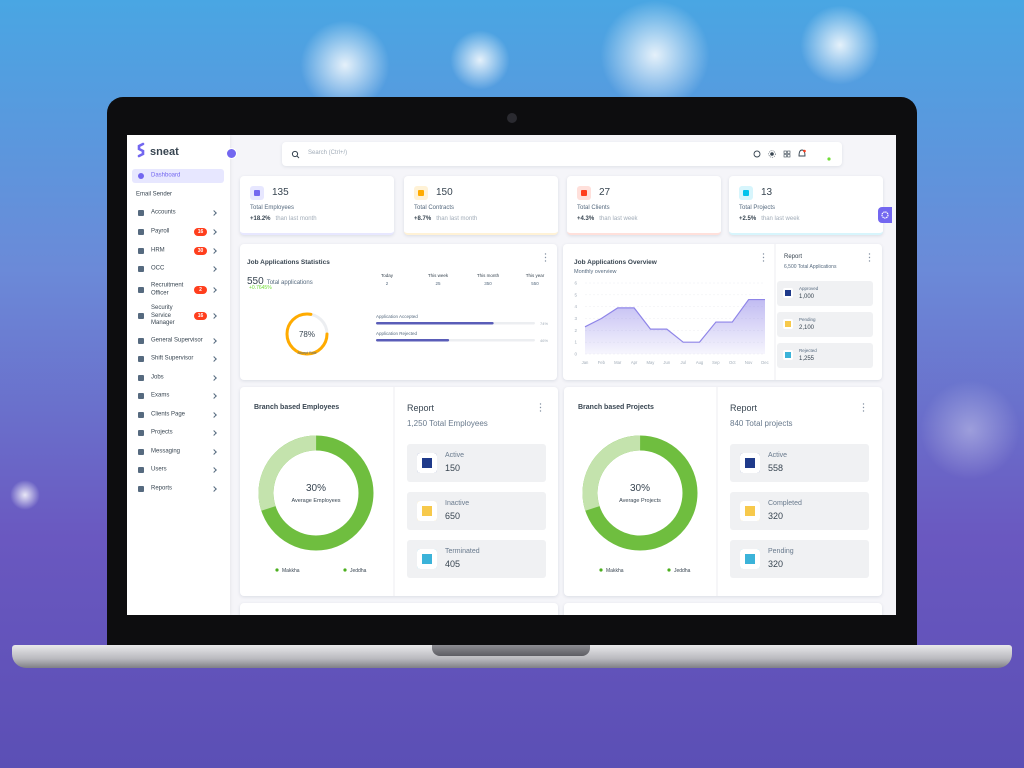 This screenshot has width=1024, height=768. I want to click on menu-item: Clients Page, so click(178, 415).